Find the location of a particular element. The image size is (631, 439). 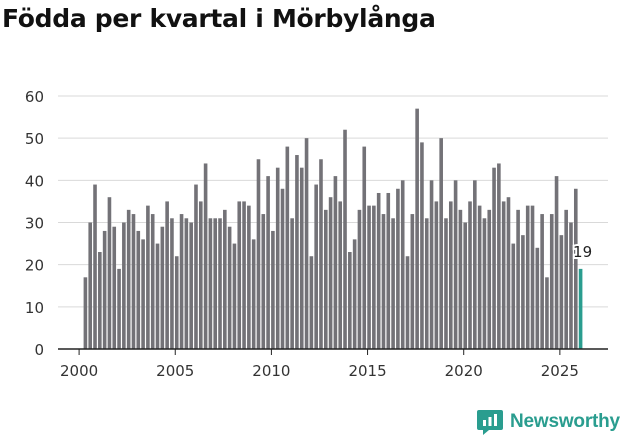

y-tick-label: 60 is located at coordinates (34, 97).